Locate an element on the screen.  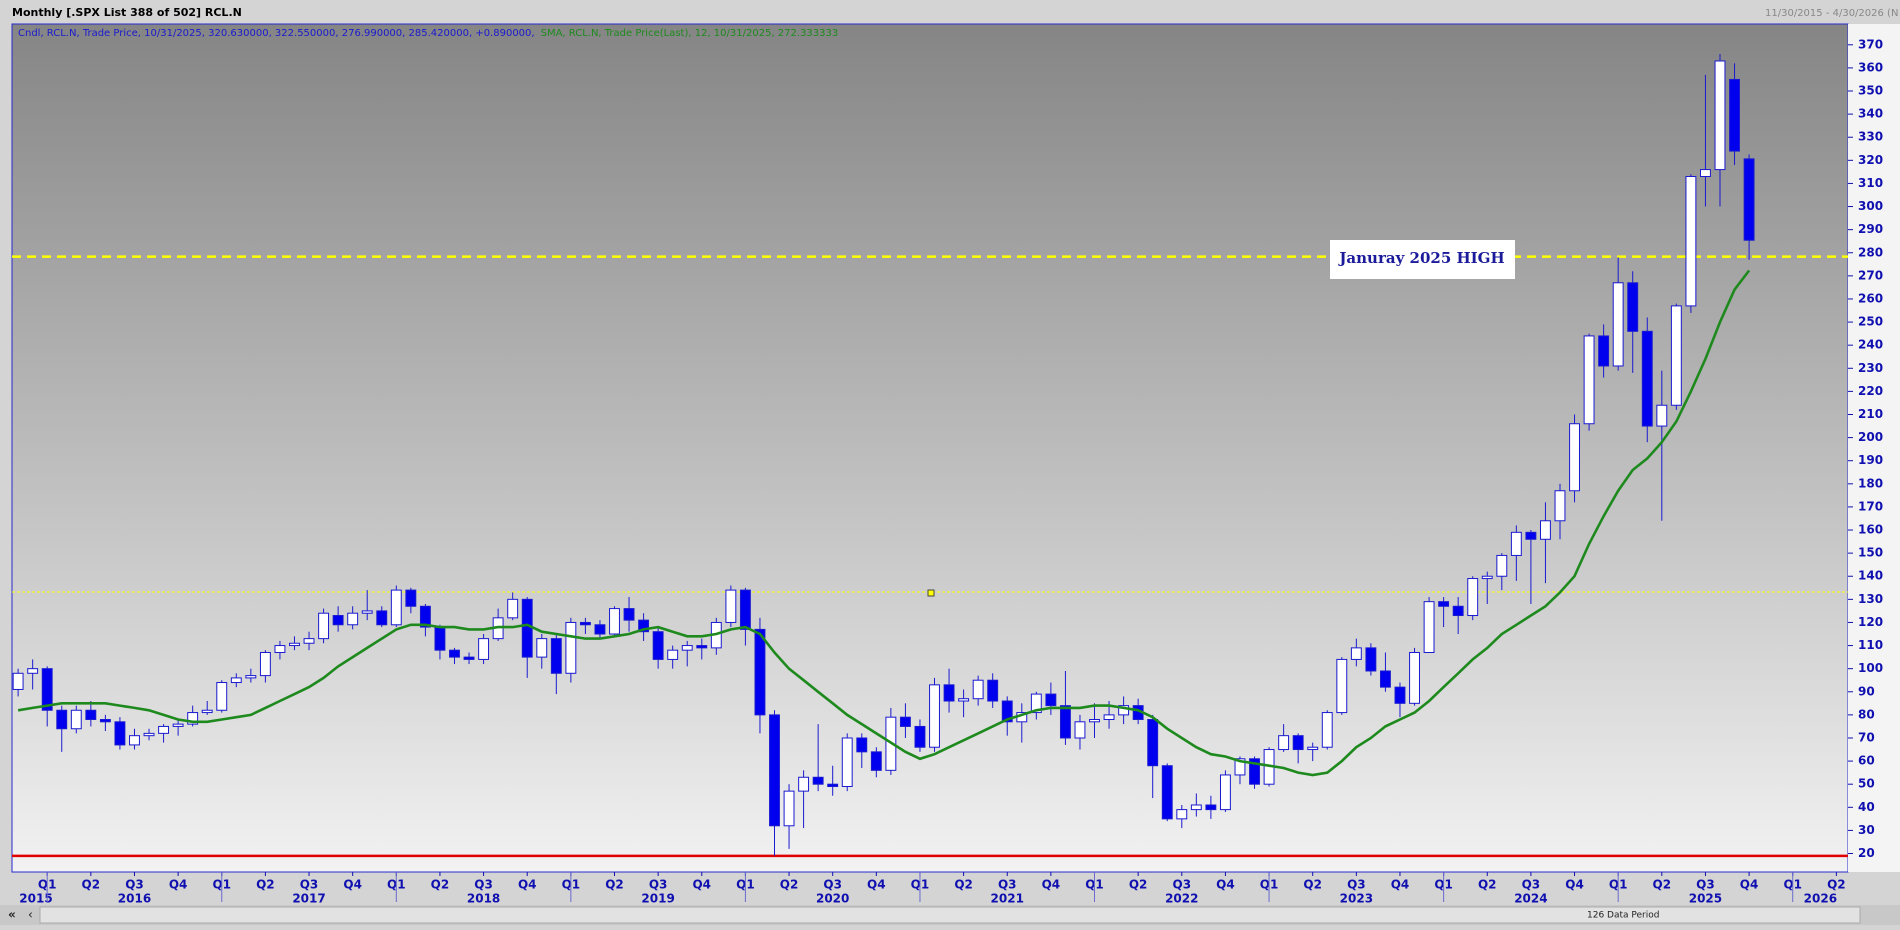
year-label: 2018 is located at coordinates (483, 899).